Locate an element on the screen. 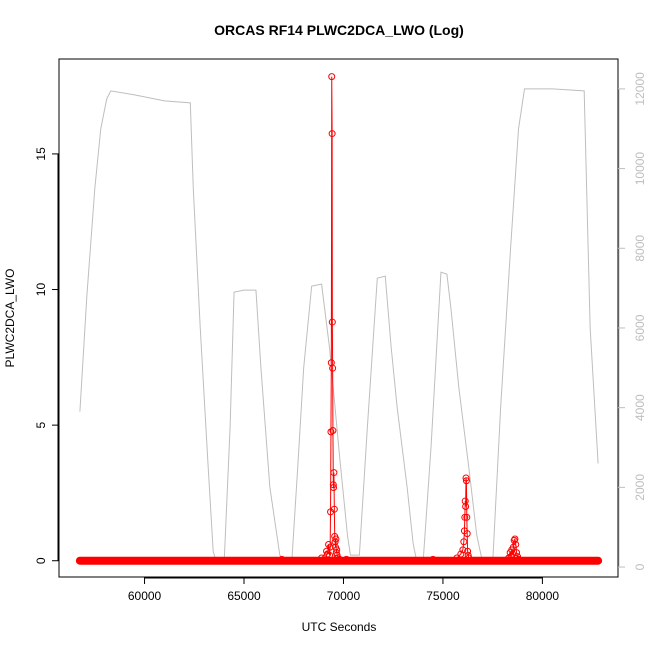 The height and width of the screenshot is (650, 650). x-tick-label: 80000 is located at coordinates (543, 596).